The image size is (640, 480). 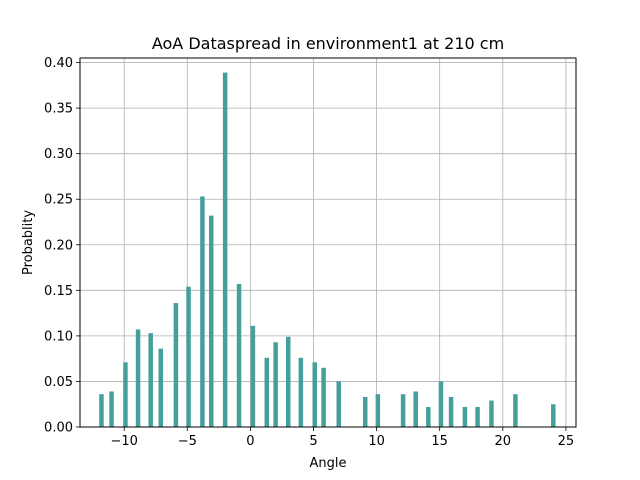 What do you see at coordinates (503, 441) in the screenshot?
I see `x-tick-label: 20` at bounding box center [503, 441].